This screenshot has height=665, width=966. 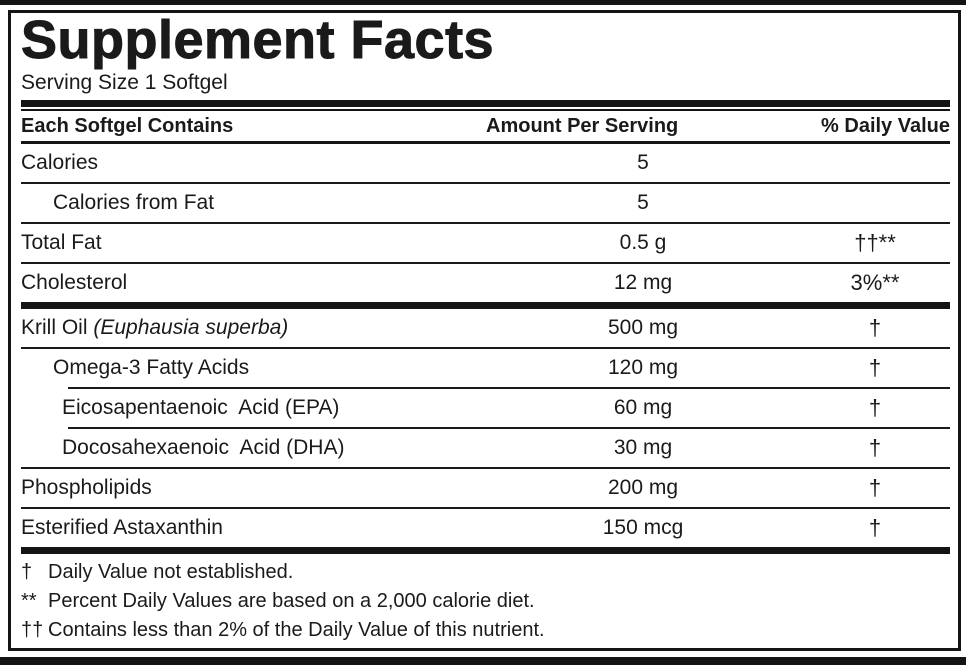 What do you see at coordinates (57, 327) in the screenshot?
I see `nutrient-name-main: Krill Oil` at bounding box center [57, 327].